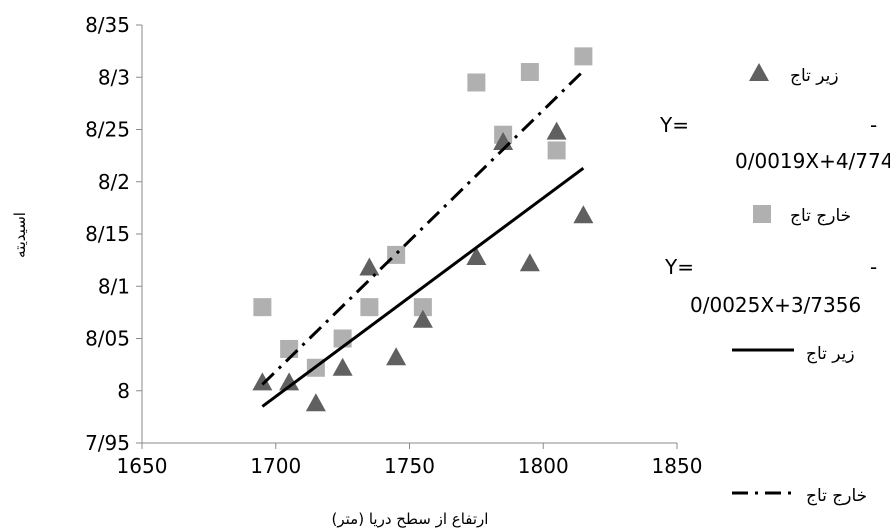  Describe the element at coordinates (814, 76) in the screenshot. I see `legend-label-under-canopy-markers: زیر تاج` at that location.